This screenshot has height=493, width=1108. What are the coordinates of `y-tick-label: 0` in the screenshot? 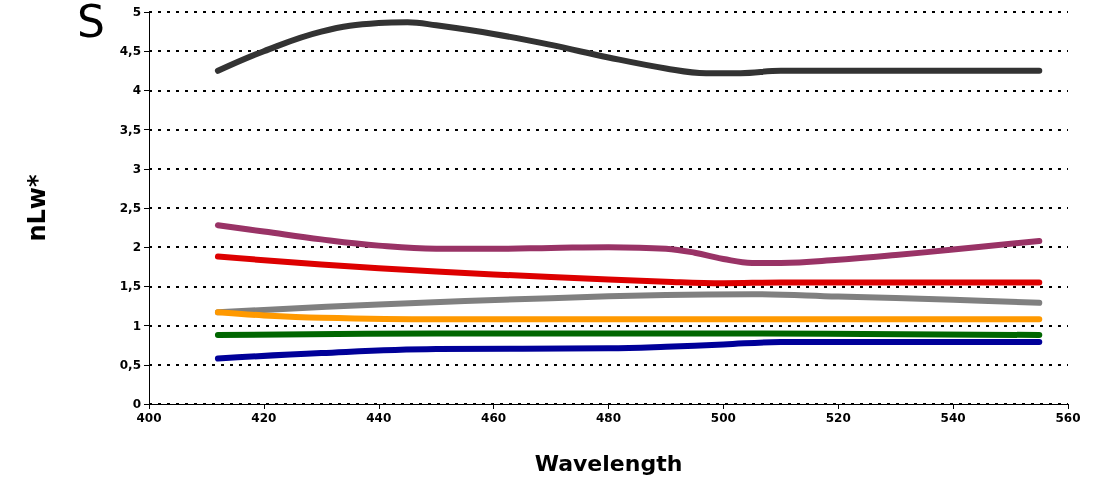 It's located at (136, 404).